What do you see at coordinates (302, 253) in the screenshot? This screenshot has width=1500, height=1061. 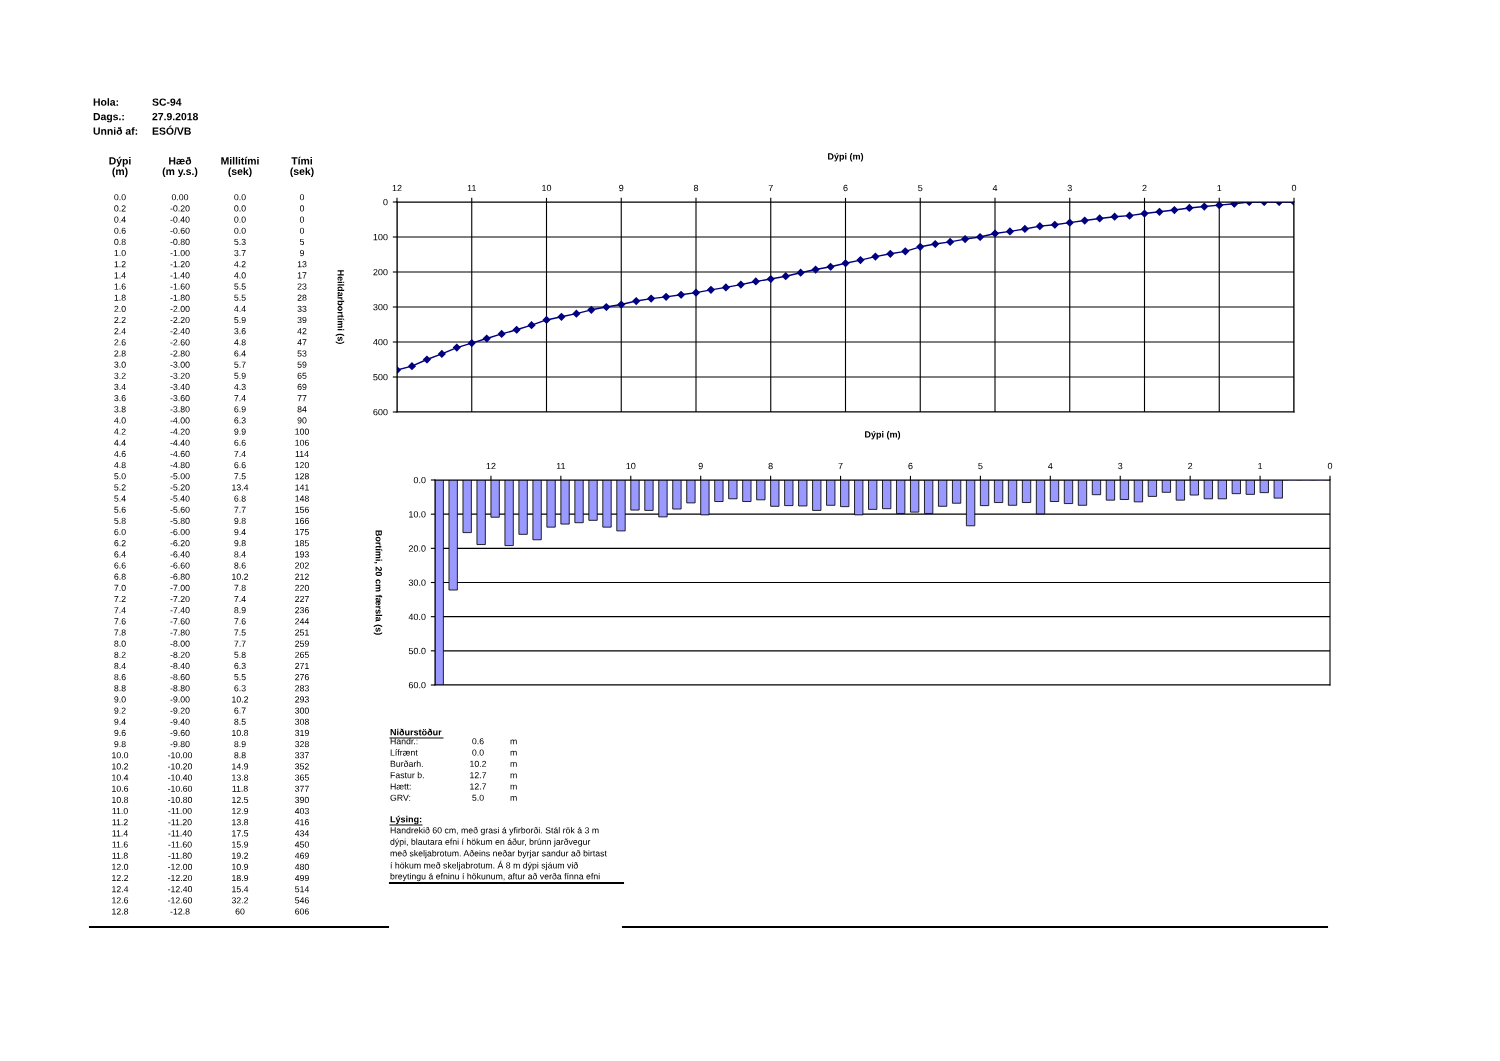 I see `text: 9` at bounding box center [302, 253].